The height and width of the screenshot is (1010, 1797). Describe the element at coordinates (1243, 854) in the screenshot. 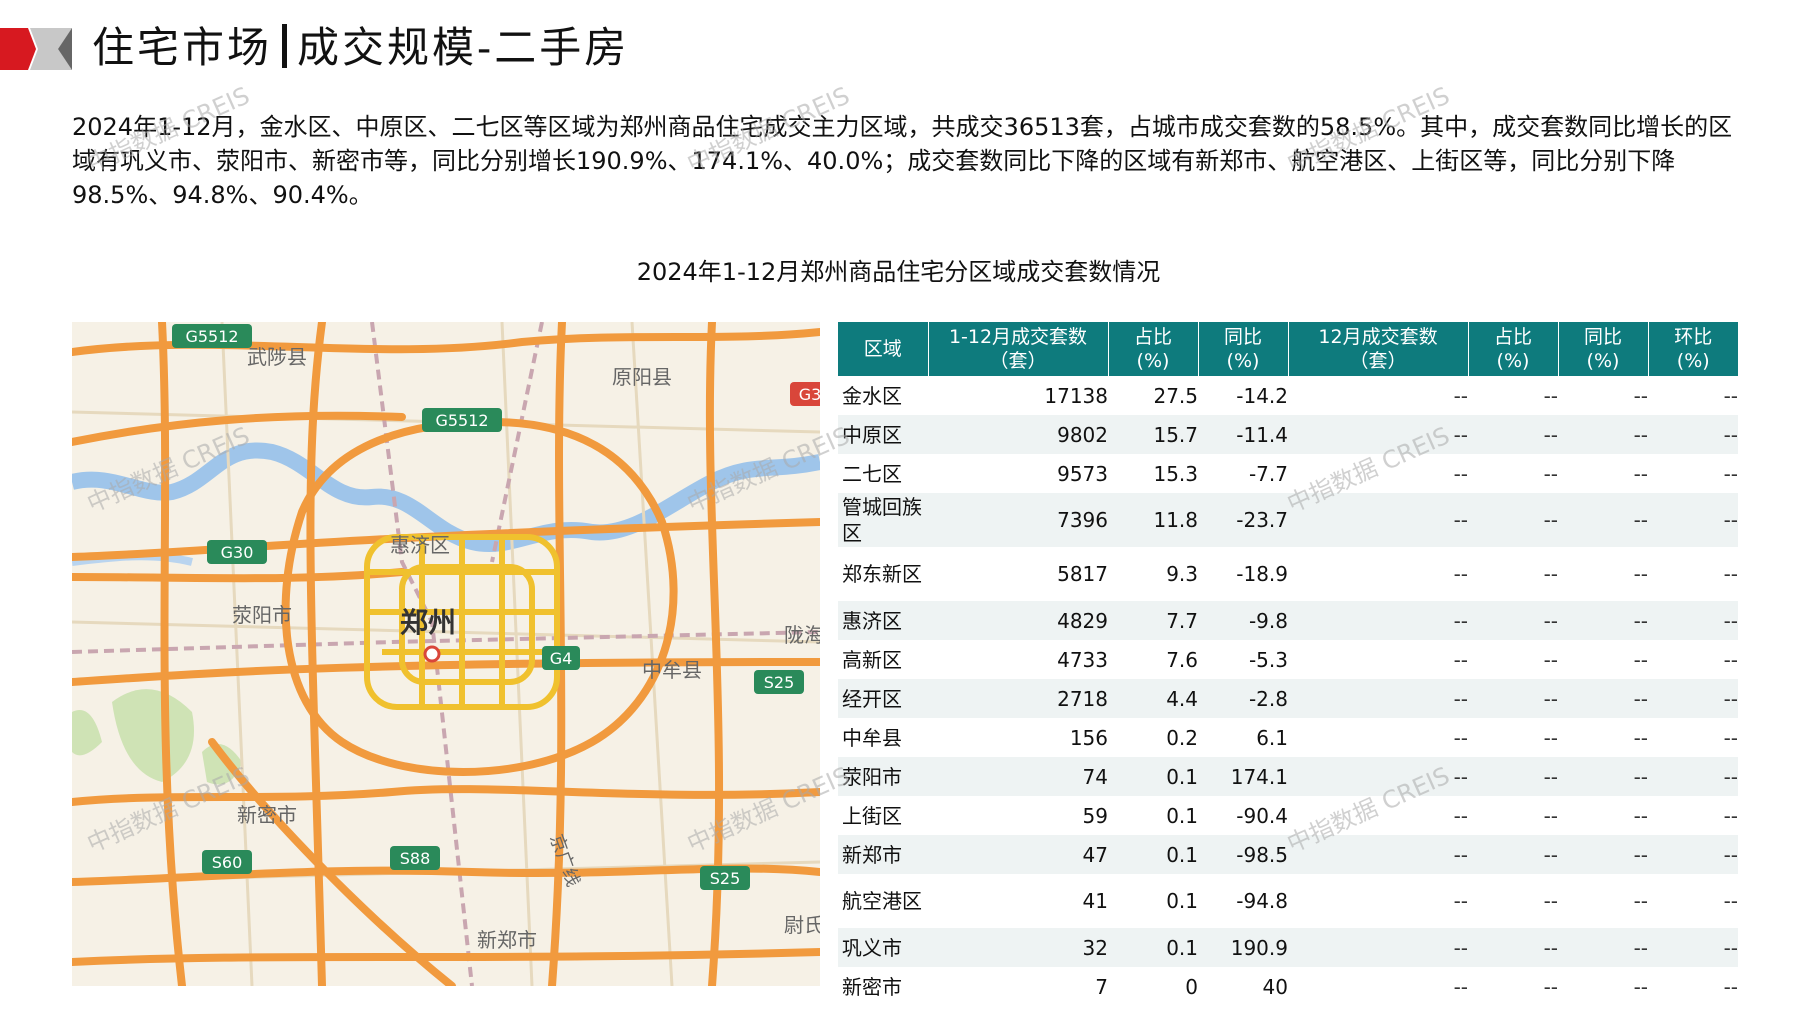

I see `cell-annual-yoy: -98.5` at that location.